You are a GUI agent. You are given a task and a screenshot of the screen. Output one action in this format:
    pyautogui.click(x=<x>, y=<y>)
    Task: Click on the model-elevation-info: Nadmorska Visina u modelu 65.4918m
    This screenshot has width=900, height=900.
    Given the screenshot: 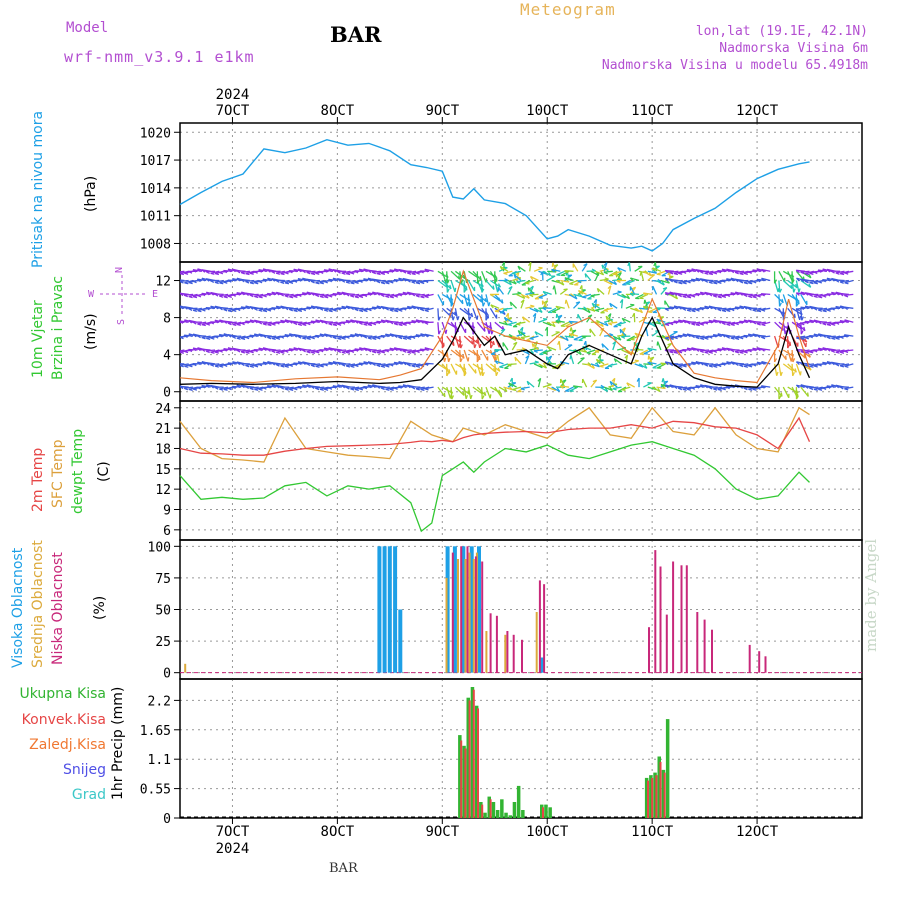 What is the action you would take?
    pyautogui.click(x=734, y=65)
    